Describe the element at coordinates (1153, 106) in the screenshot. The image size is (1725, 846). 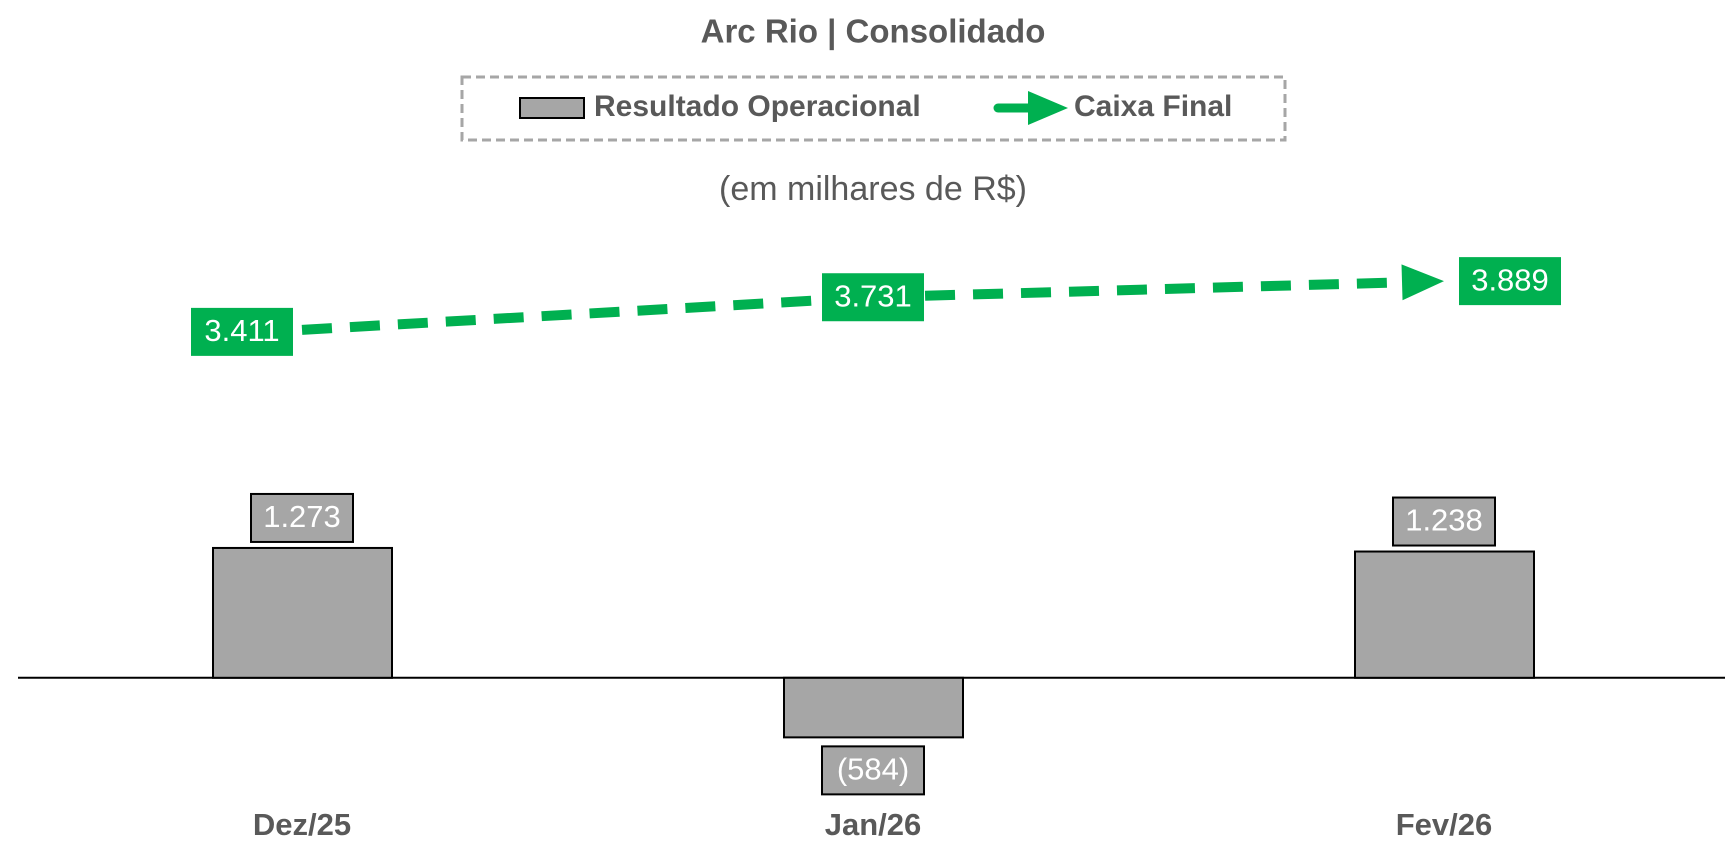
I see `legend-label: Caixa Final` at that location.